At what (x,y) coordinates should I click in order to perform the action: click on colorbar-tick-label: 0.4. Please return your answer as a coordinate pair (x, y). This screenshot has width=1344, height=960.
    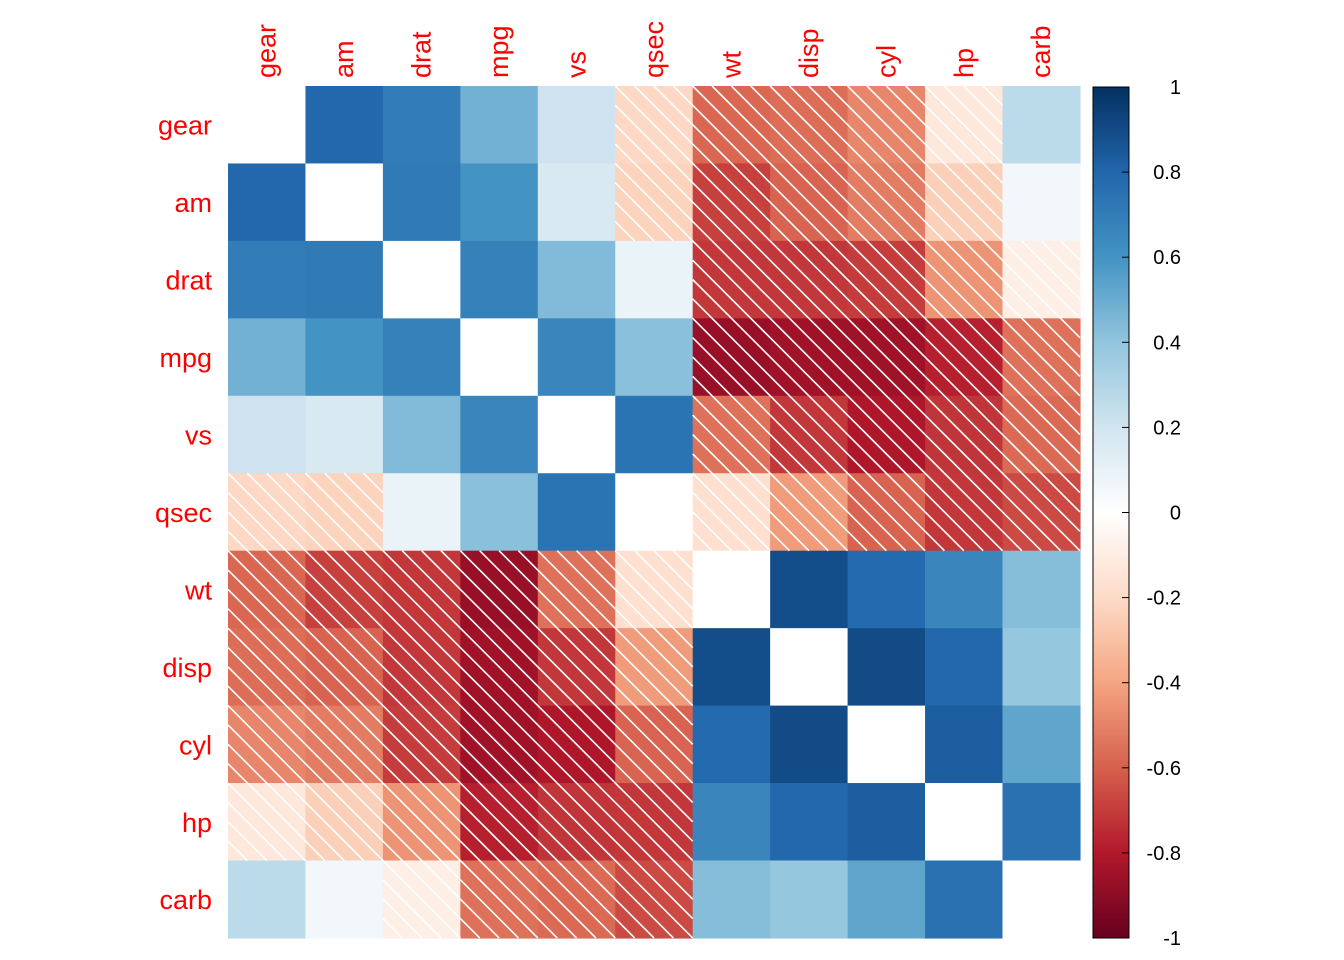
    Looking at the image, I should click on (1167, 343).